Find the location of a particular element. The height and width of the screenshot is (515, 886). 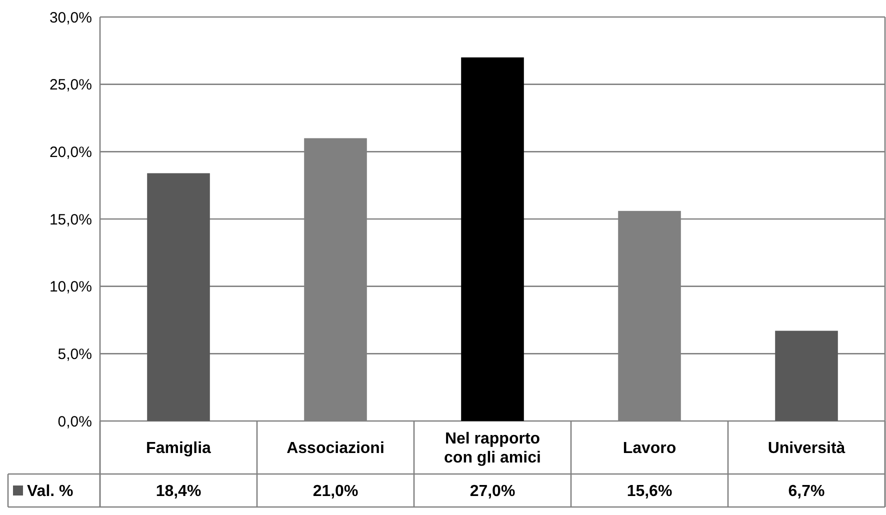

x-tick-label: Nel rapporto con gli amici is located at coordinates (492, 448).